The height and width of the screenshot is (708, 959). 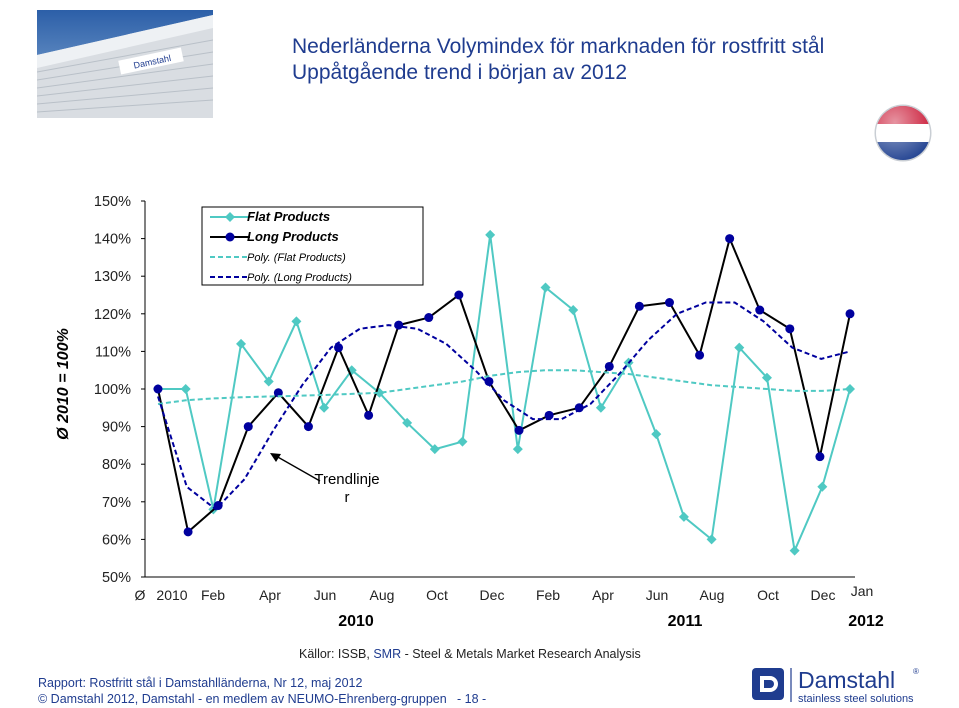 What do you see at coordinates (293, 236) in the screenshot?
I see `legend-label: Long Products` at bounding box center [293, 236].